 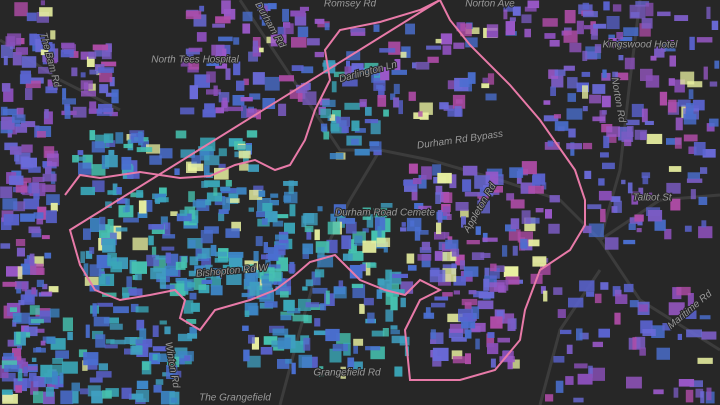 What do you see at coordinates (350, 5) in the screenshot?
I see `place-label: Romsey Rd` at bounding box center [350, 5].